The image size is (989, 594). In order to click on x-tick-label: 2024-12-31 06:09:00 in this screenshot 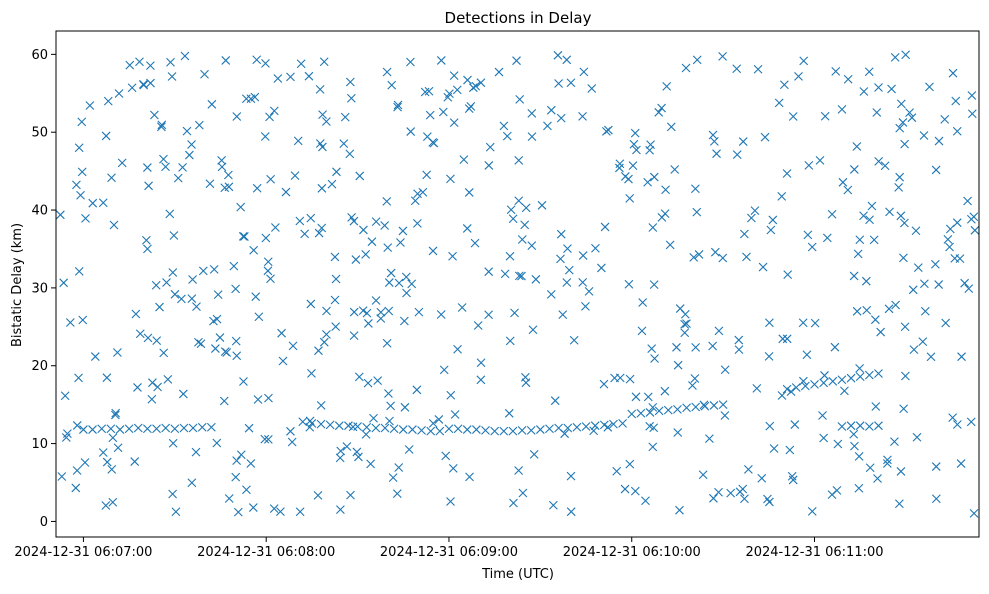, I will do `click(449, 552)`.